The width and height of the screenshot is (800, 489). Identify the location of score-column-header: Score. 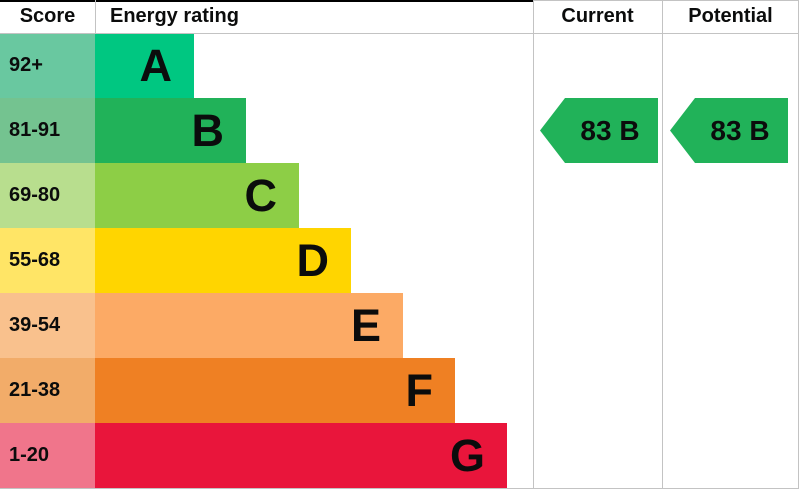
(47, 16).